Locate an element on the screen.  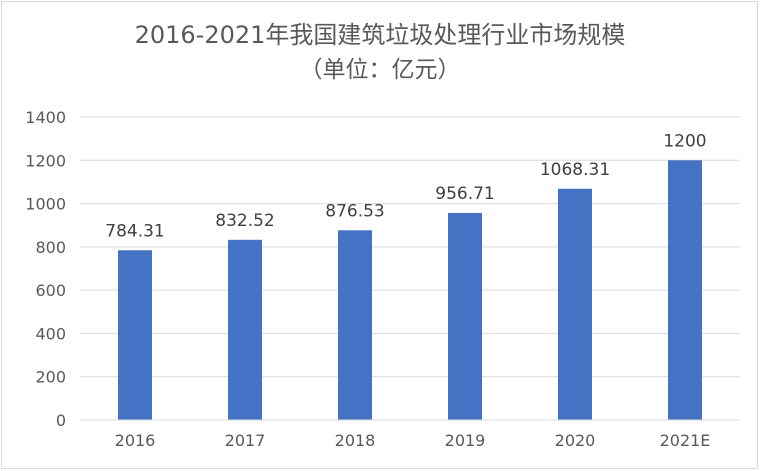
y-tick-label: 1200 is located at coordinates (45, 160).